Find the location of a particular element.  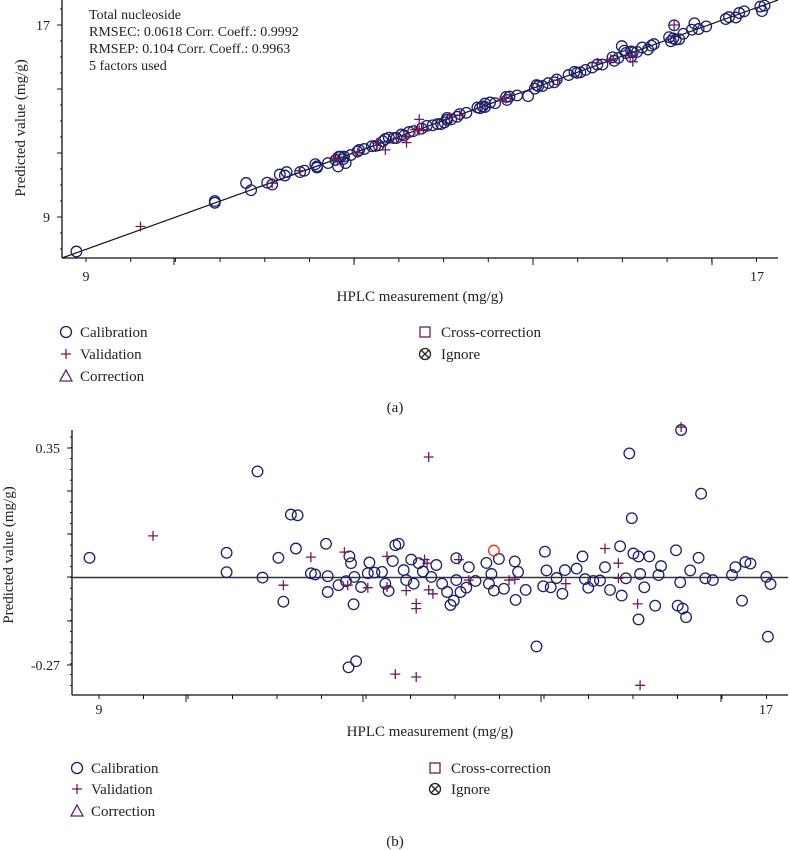

panel-b-y-axis-label: Predicted value (mg/g) is located at coordinates (9, 554).